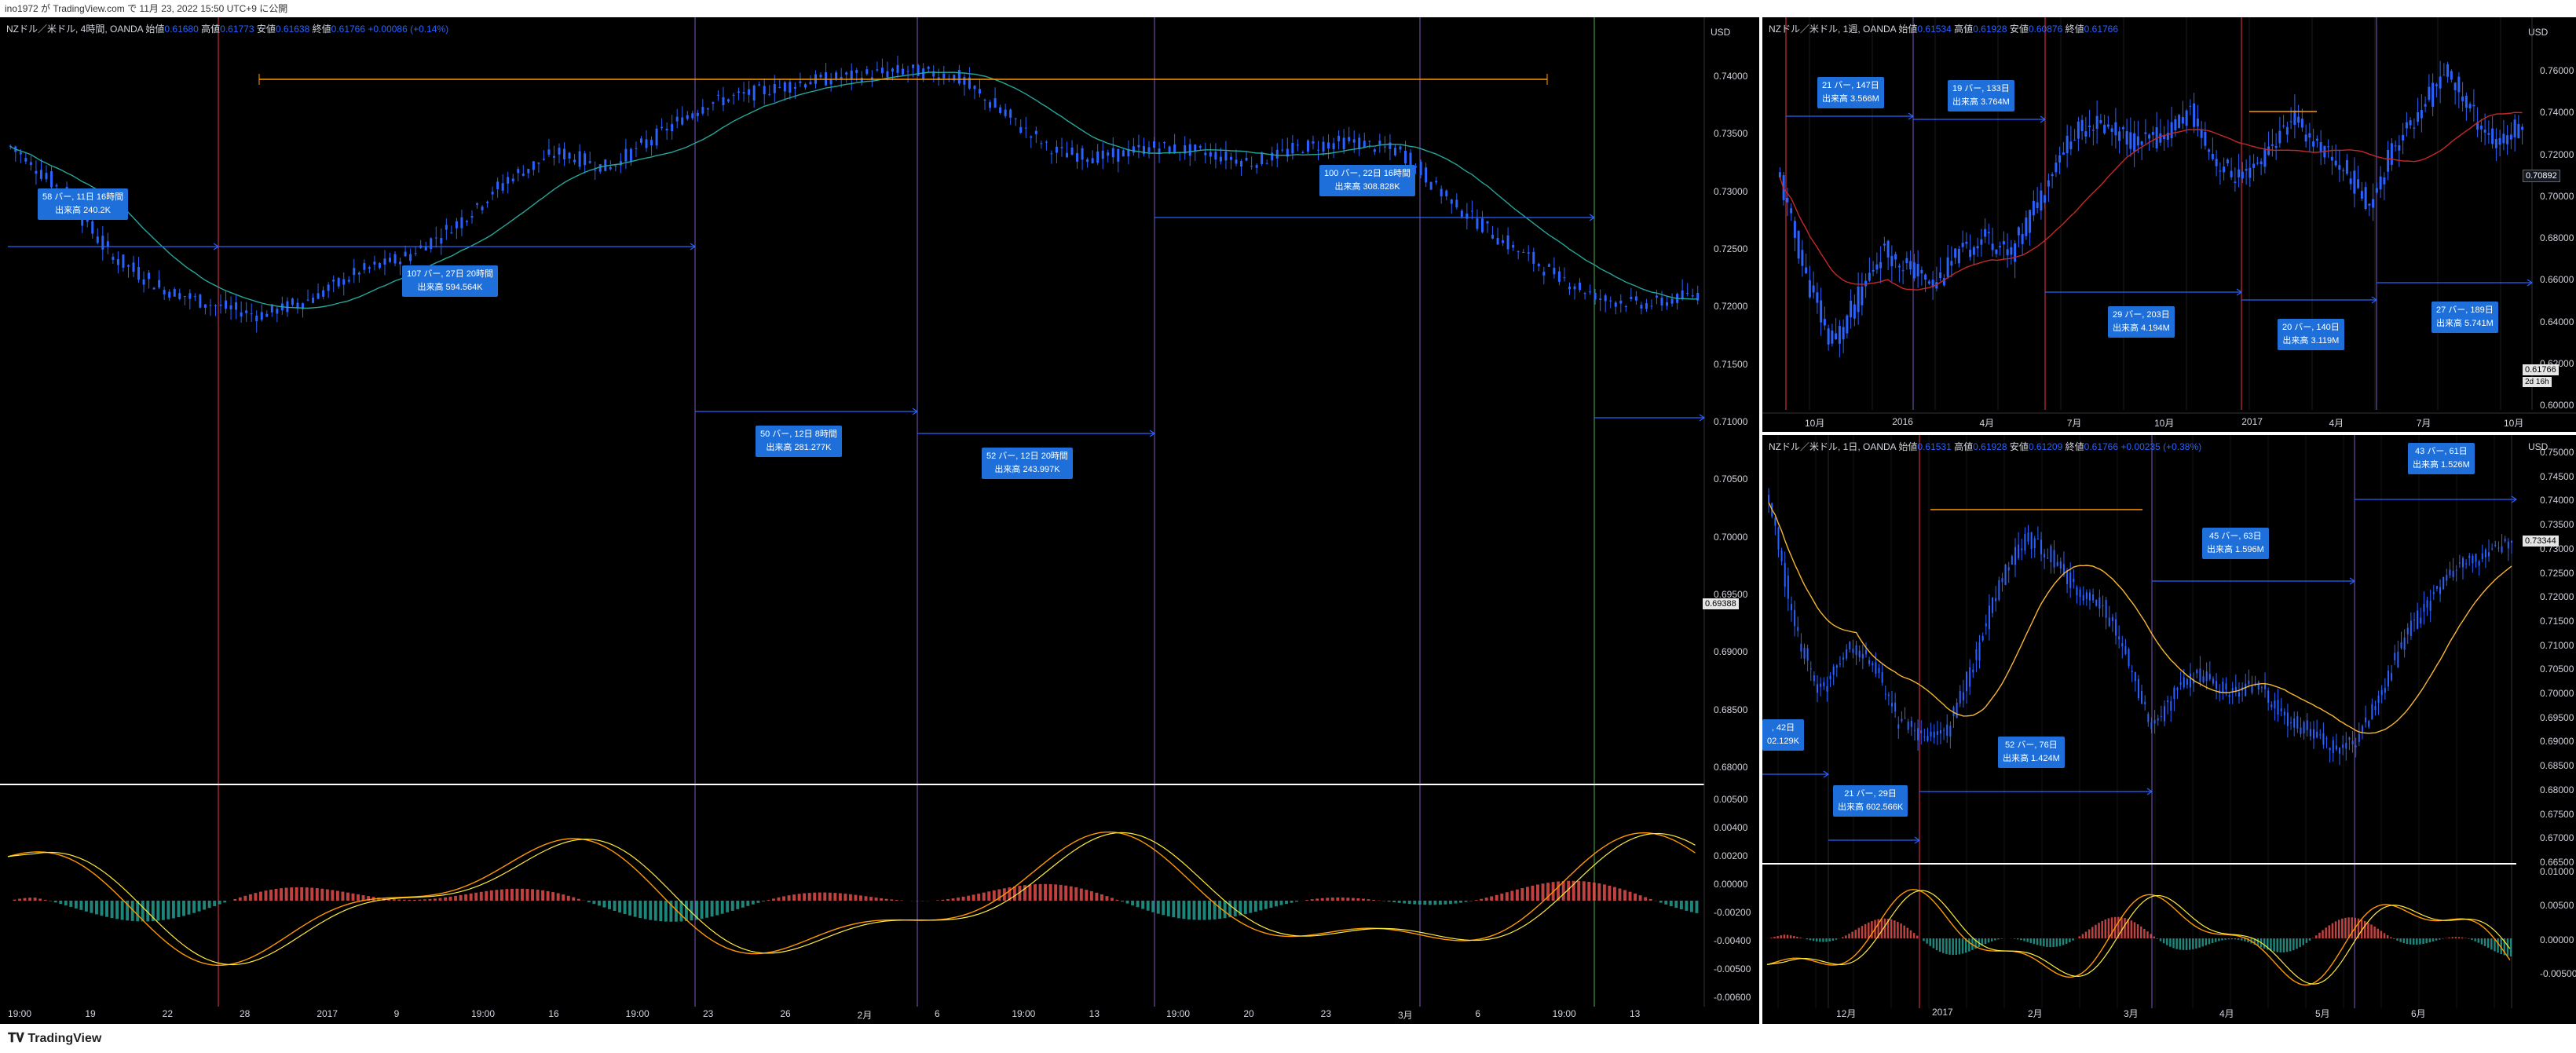 The height and width of the screenshot is (1053, 2576). Describe the element at coordinates (84, 204) in the screenshot. I see `measure-box: 58 バー, 11日 16時間 出来高 240.2K` at that location.